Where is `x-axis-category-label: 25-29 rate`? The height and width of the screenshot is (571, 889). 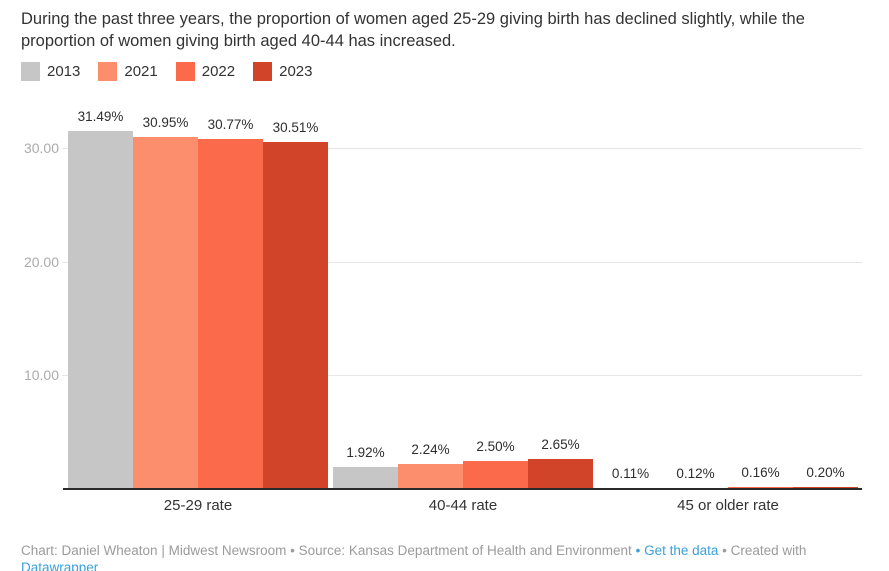 x-axis-category-label: 25-29 rate is located at coordinates (198, 505).